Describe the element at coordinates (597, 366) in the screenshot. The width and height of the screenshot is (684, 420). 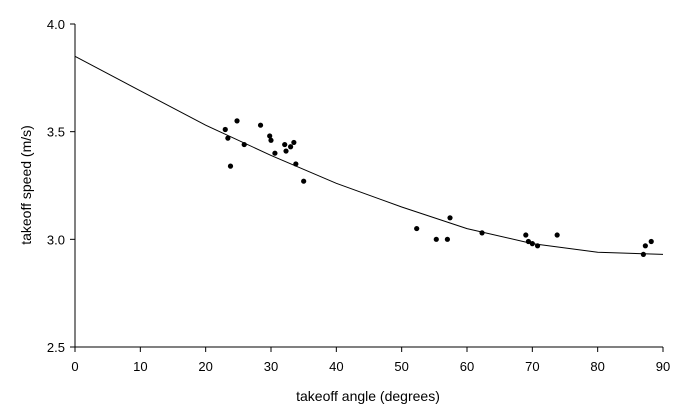
I see `x-tick-label: 80` at that location.